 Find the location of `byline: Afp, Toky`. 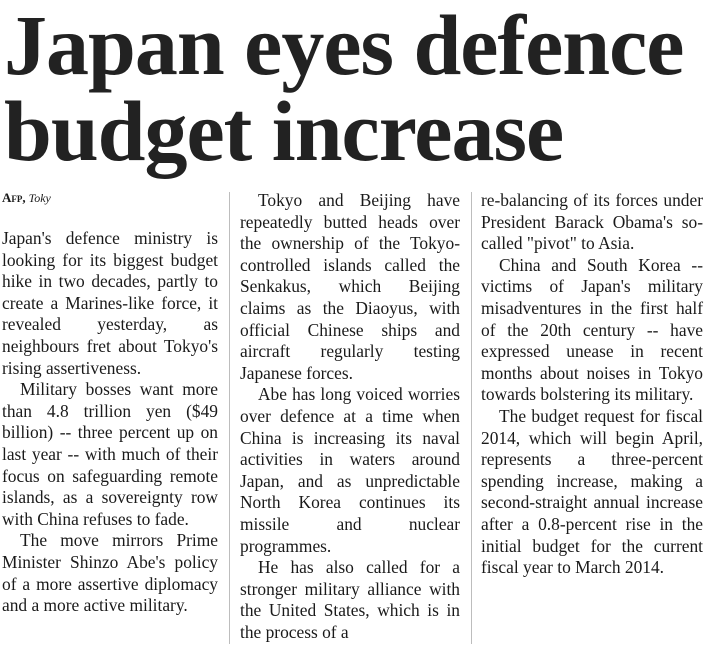

byline: Afp, Toky is located at coordinates (110, 209).